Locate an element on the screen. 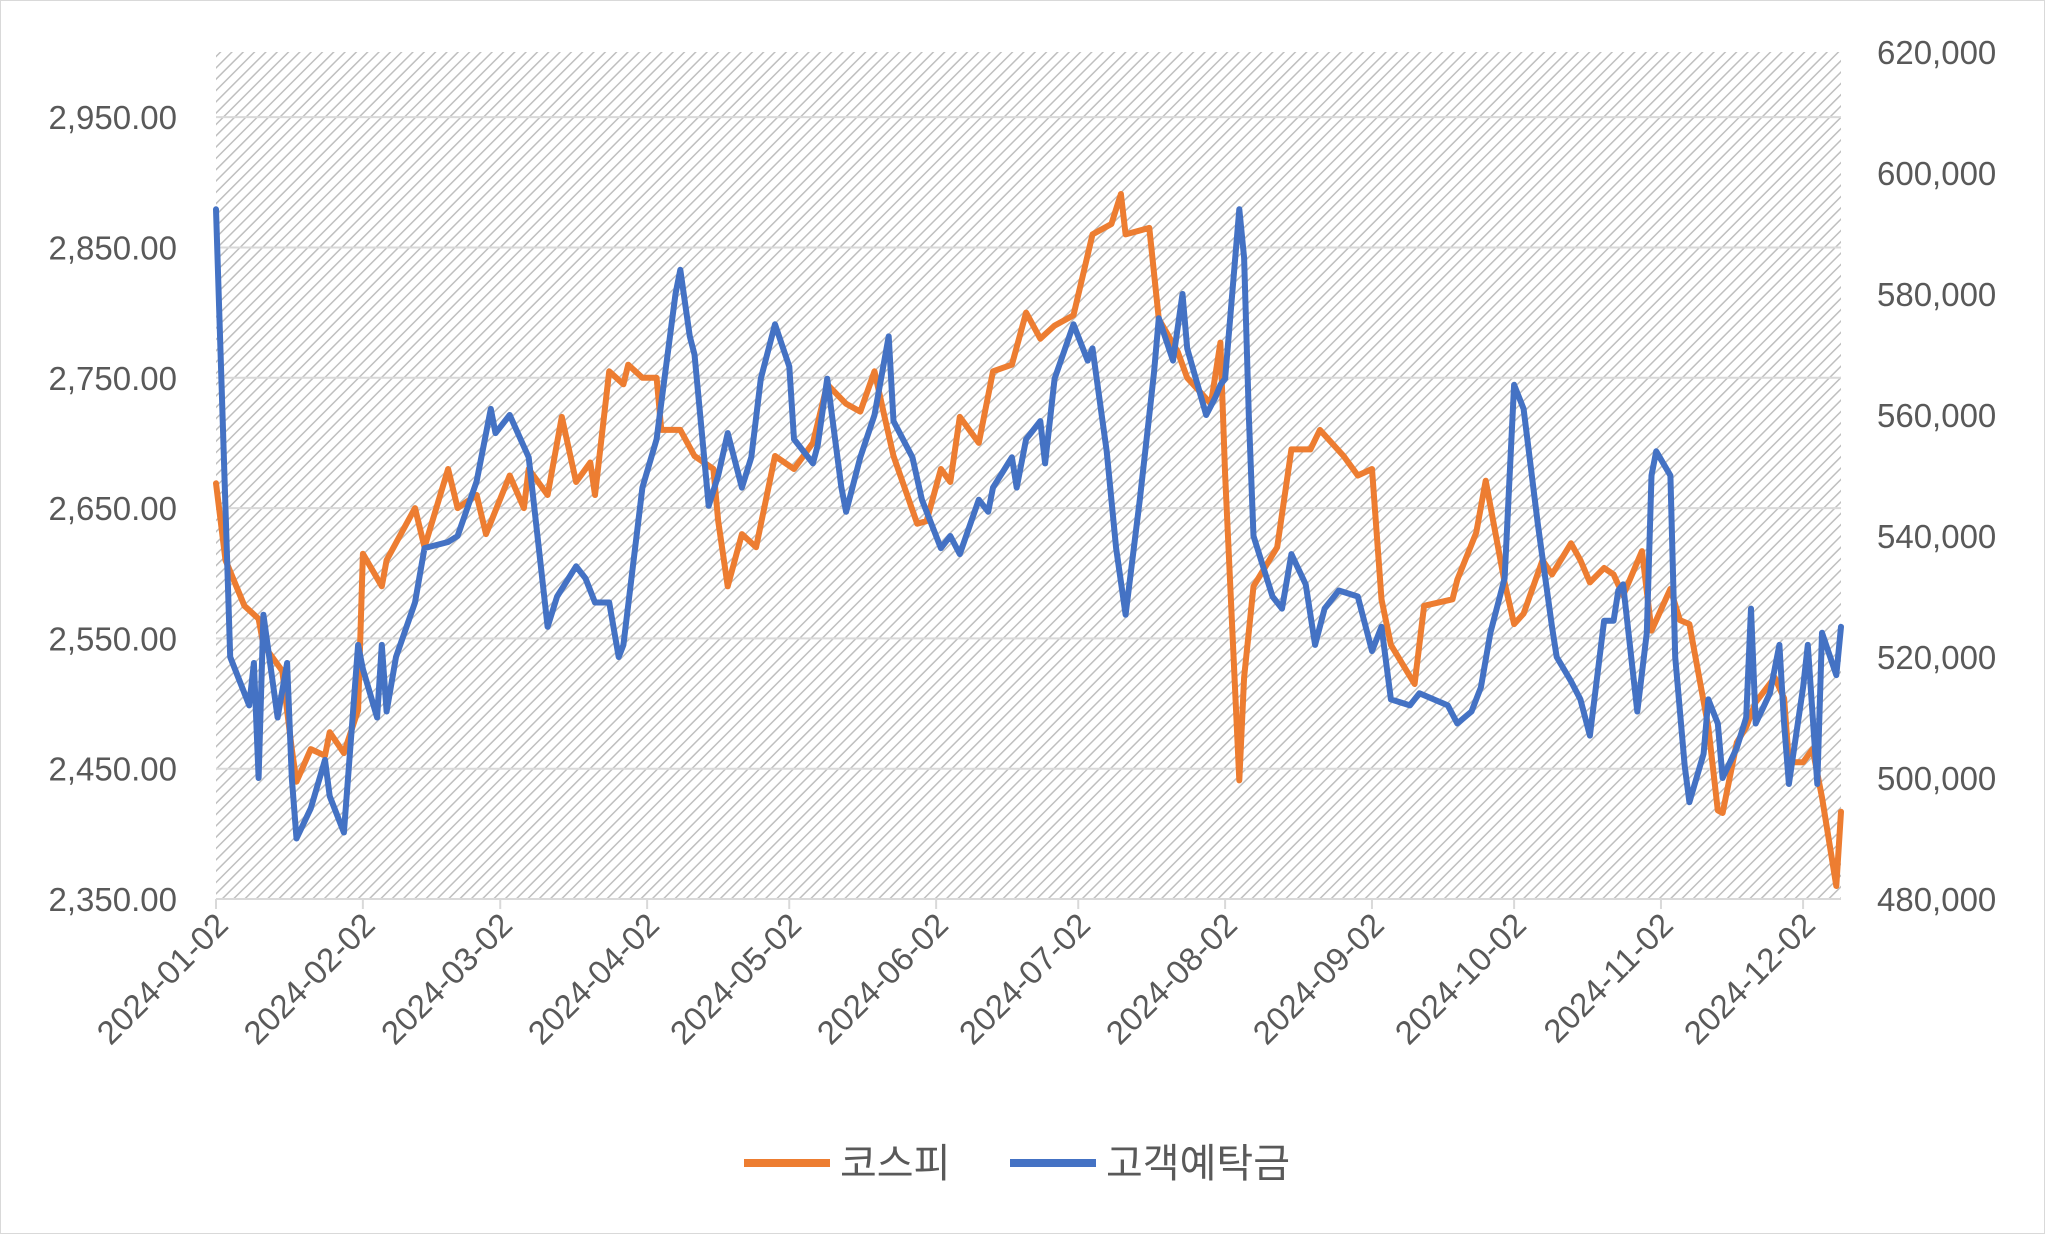 The image size is (2045, 1234). right-y-tick-label: 600,000 is located at coordinates (1936, 173).